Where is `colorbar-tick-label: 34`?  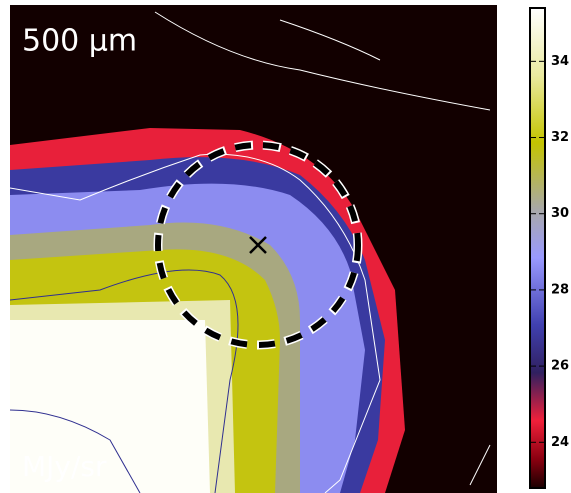 colorbar-tick-label: 34 is located at coordinates (560, 61).